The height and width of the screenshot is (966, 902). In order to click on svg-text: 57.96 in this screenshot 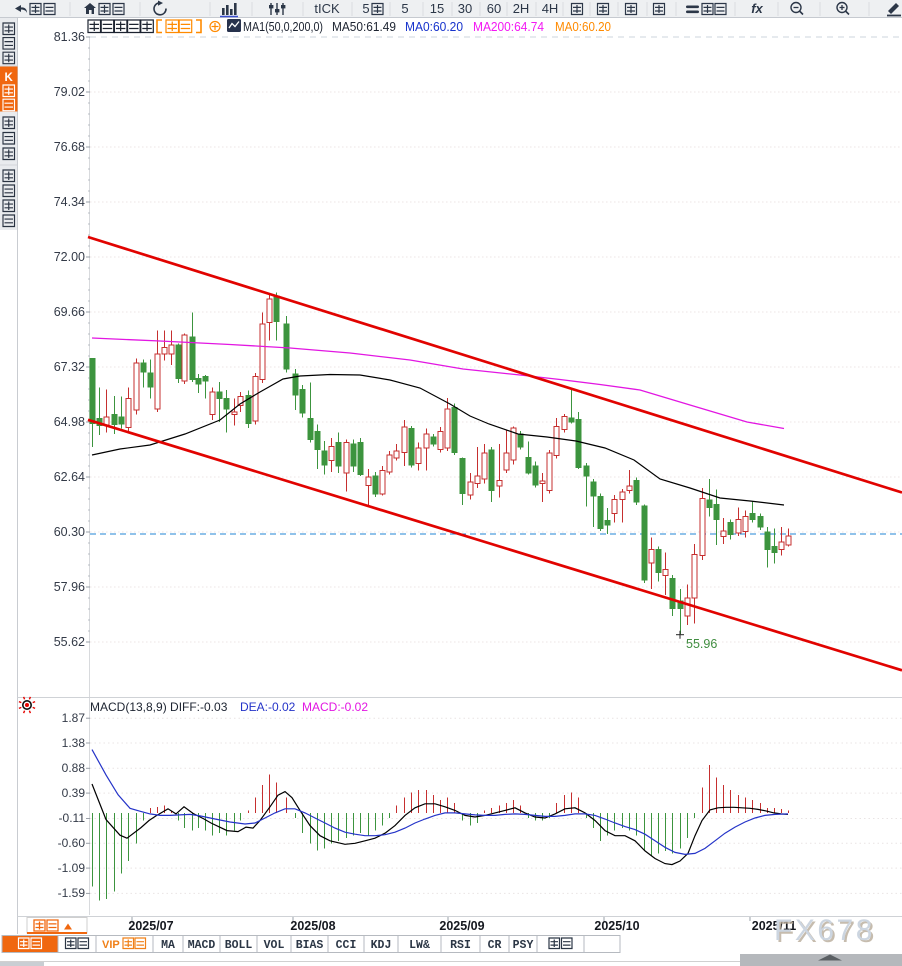, I will do `click(69, 587)`.